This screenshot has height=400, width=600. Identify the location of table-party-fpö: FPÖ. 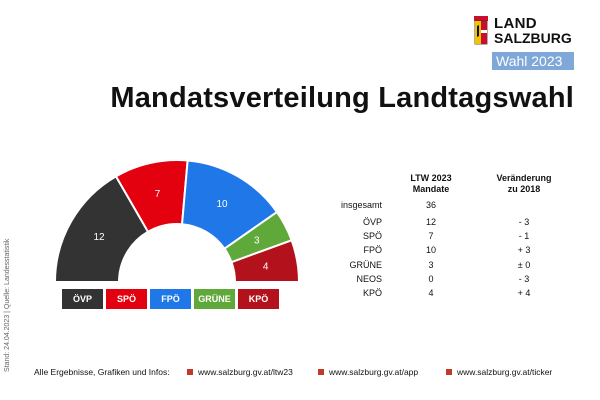
(372, 250).